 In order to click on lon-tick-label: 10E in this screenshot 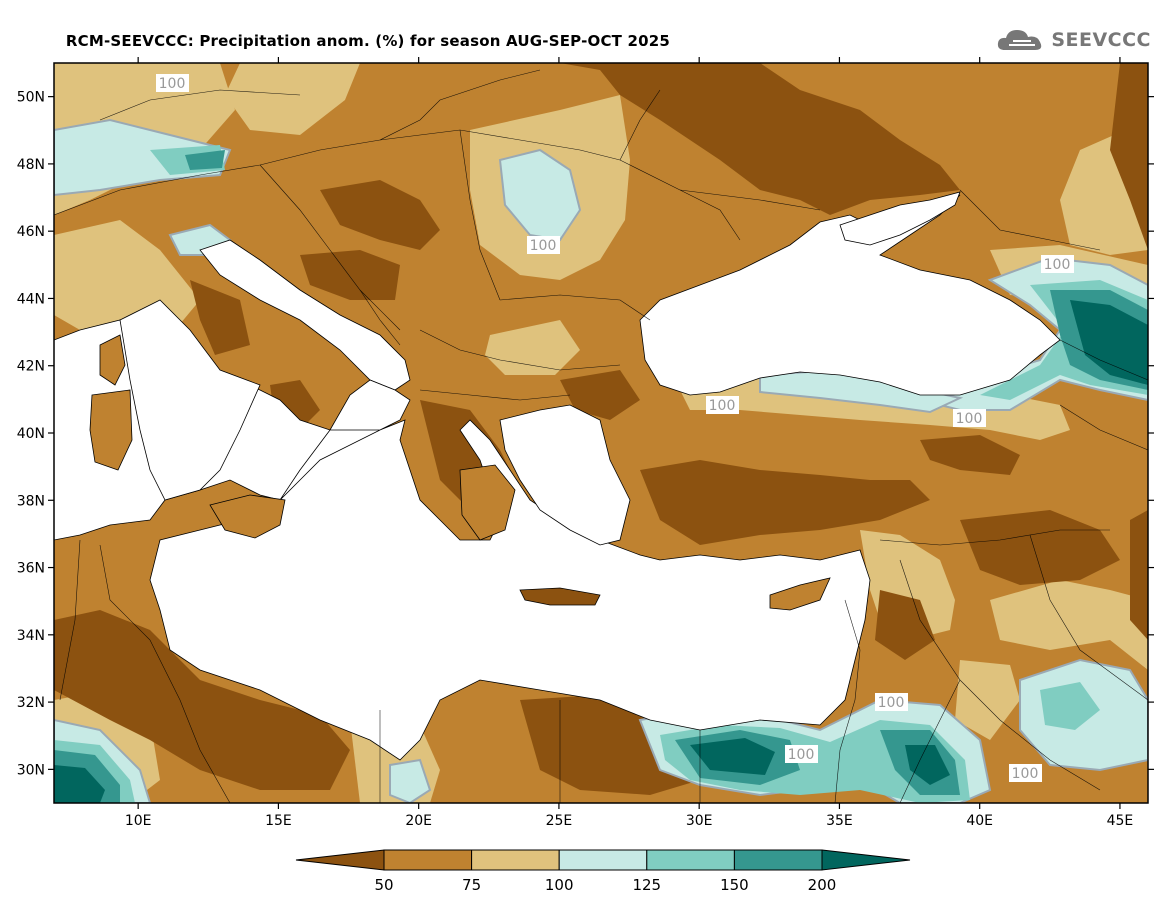, I will do `click(138, 821)`.